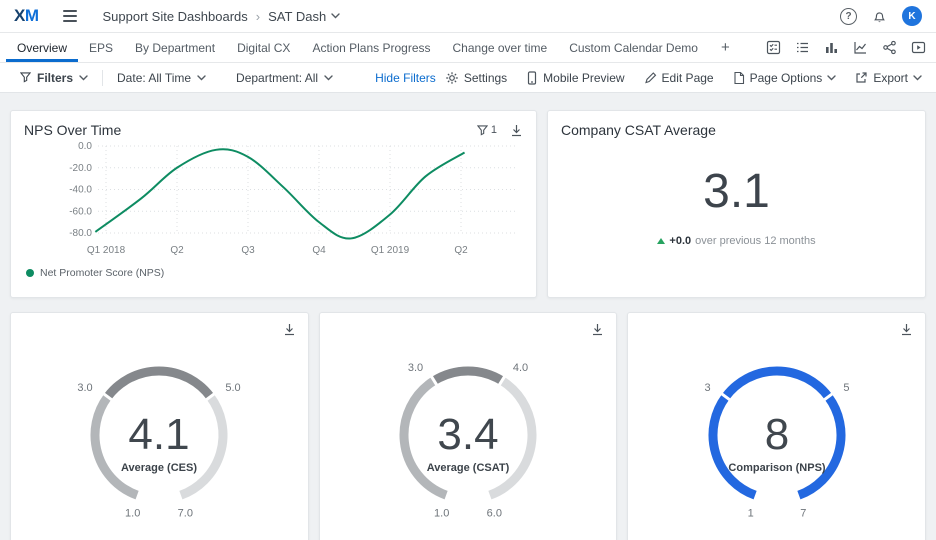 The image size is (936, 540). Describe the element at coordinates (319, 250) in the screenshot. I see `svg-text: Q4` at that location.